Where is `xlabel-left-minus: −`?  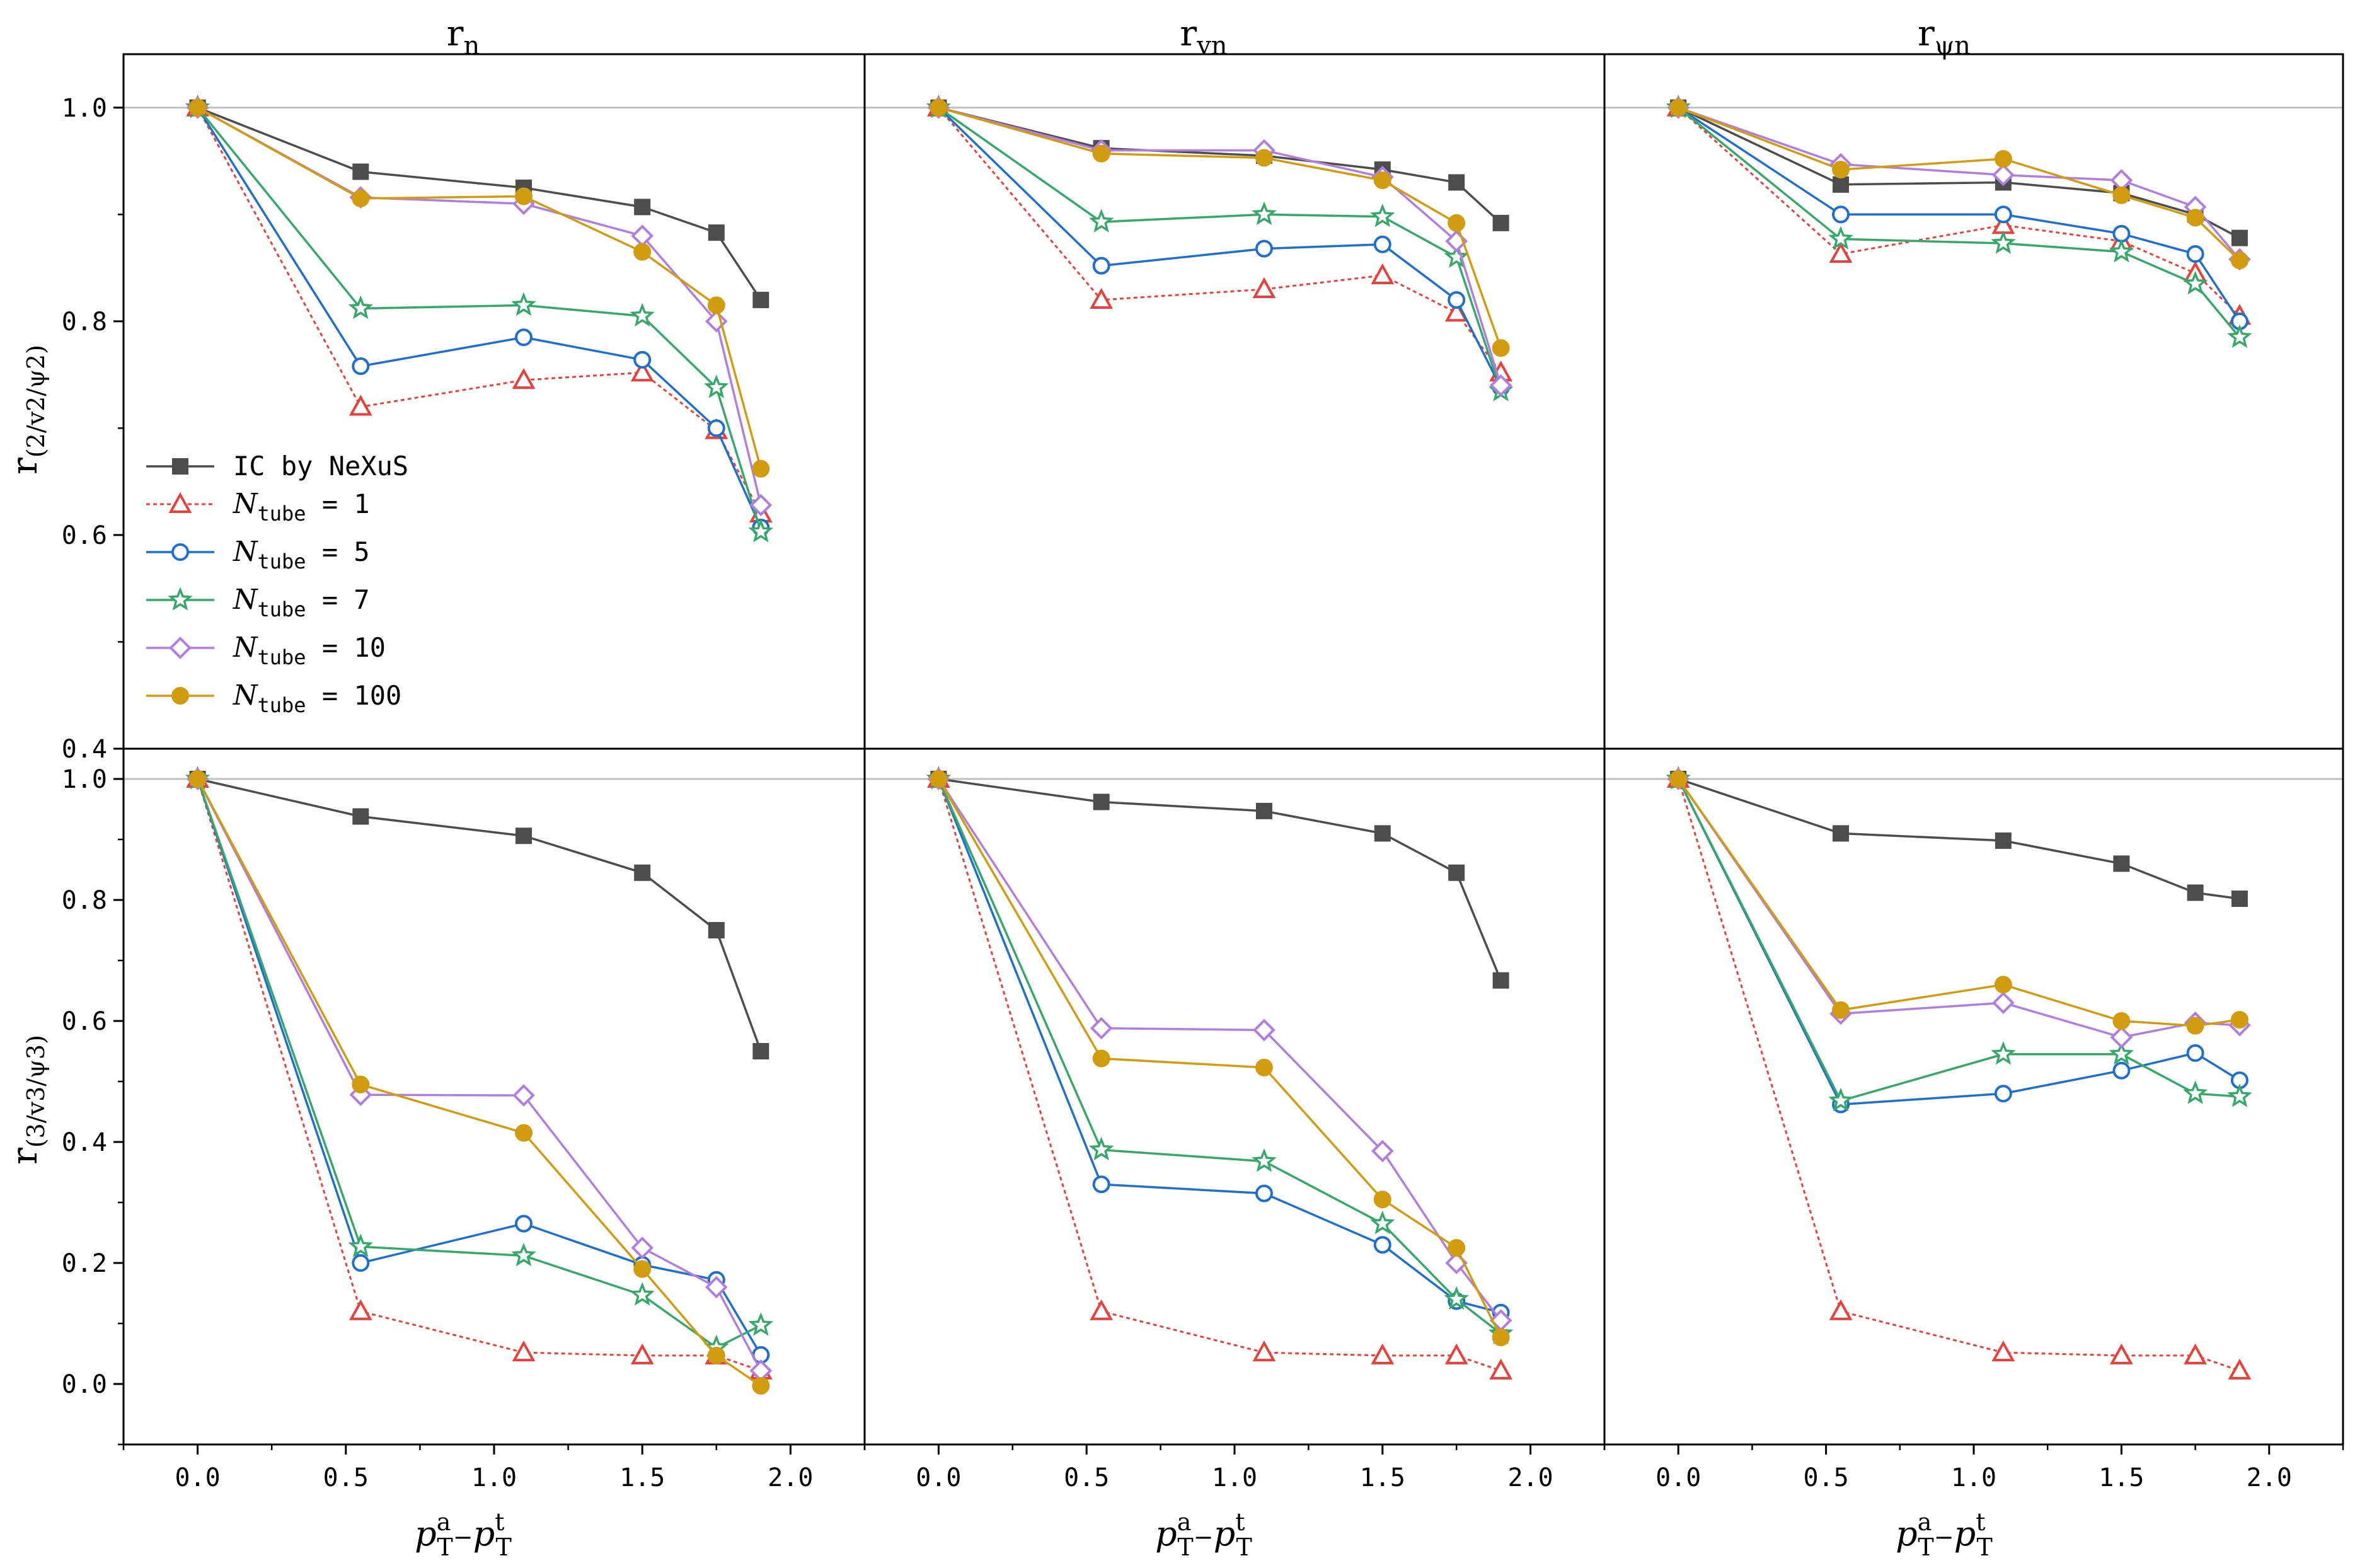
xlabel-left-minus: − is located at coordinates (463, 1537).